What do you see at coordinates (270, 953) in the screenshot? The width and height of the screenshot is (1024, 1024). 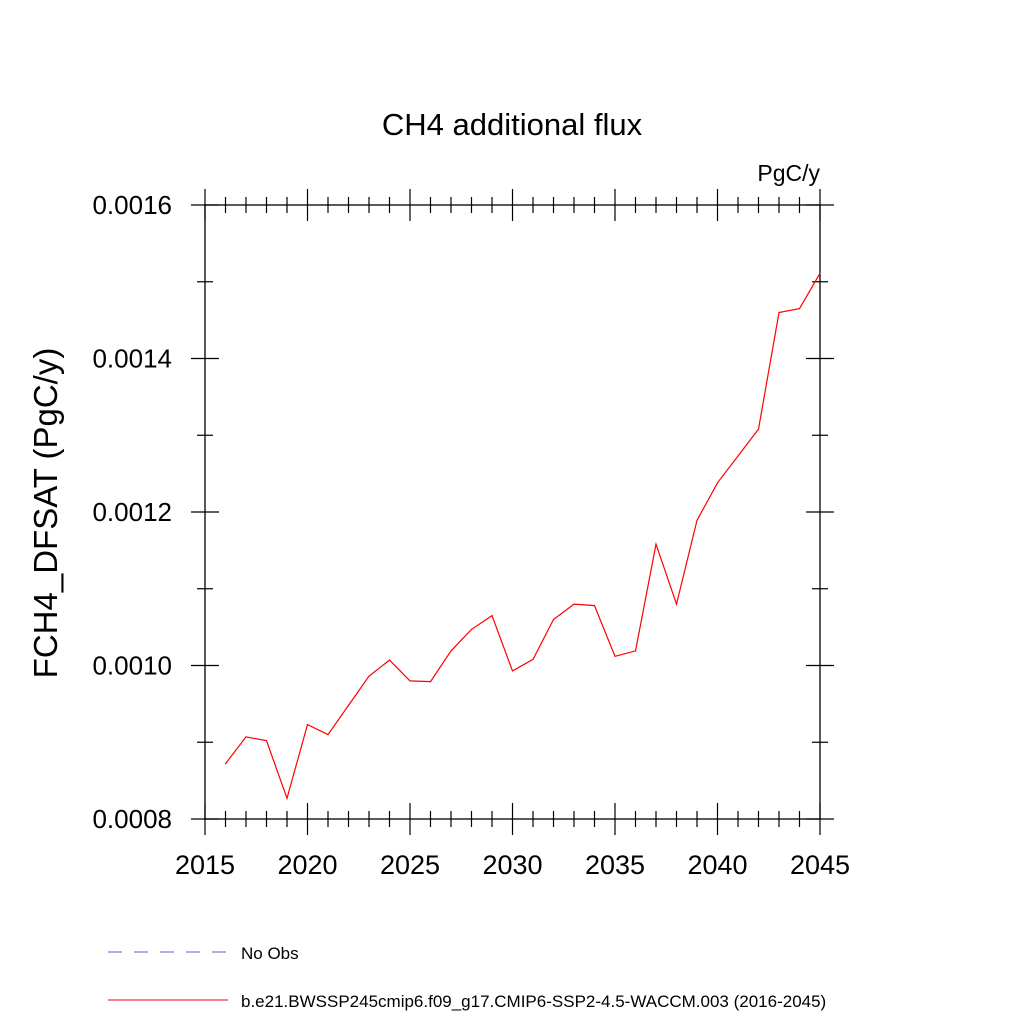 I see `legend-label: No Obs` at bounding box center [270, 953].